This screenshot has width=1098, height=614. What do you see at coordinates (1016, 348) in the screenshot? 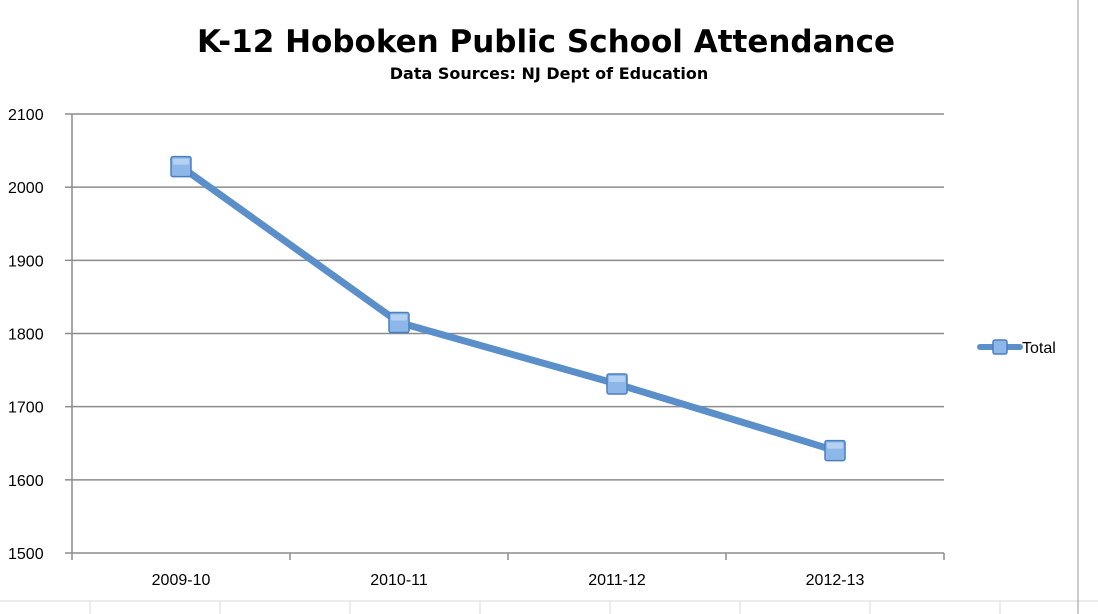
I see `legend: Total` at bounding box center [1016, 348].